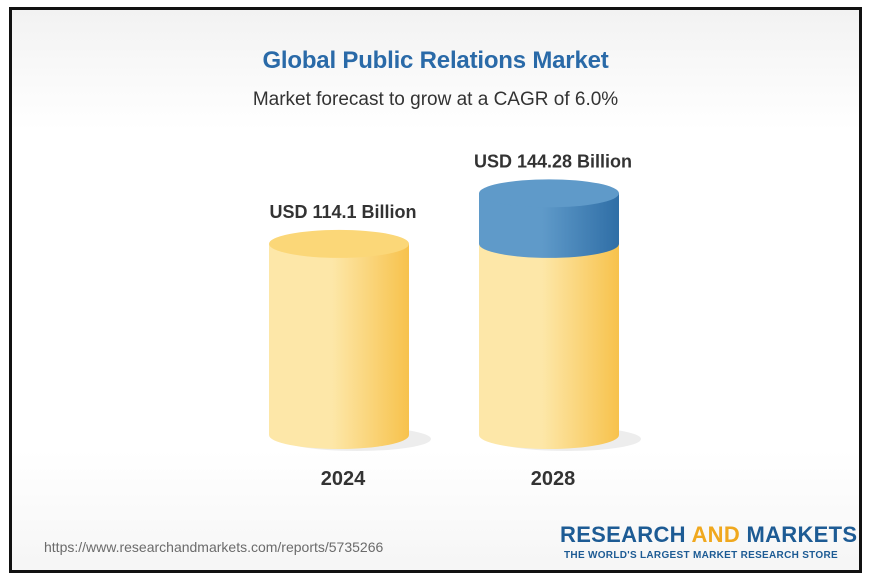 This screenshot has width=887, height=583. What do you see at coordinates (553, 161) in the screenshot?
I see `data-label: USD 144.28 Billion` at bounding box center [553, 161].